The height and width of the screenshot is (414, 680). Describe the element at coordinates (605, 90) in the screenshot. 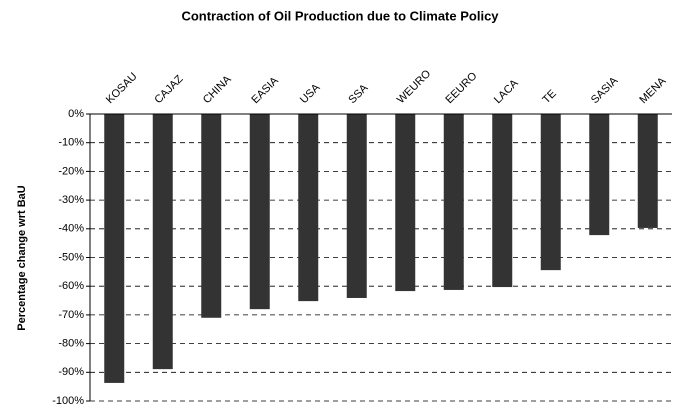

I see `x-tick-label: SASIA` at that location.